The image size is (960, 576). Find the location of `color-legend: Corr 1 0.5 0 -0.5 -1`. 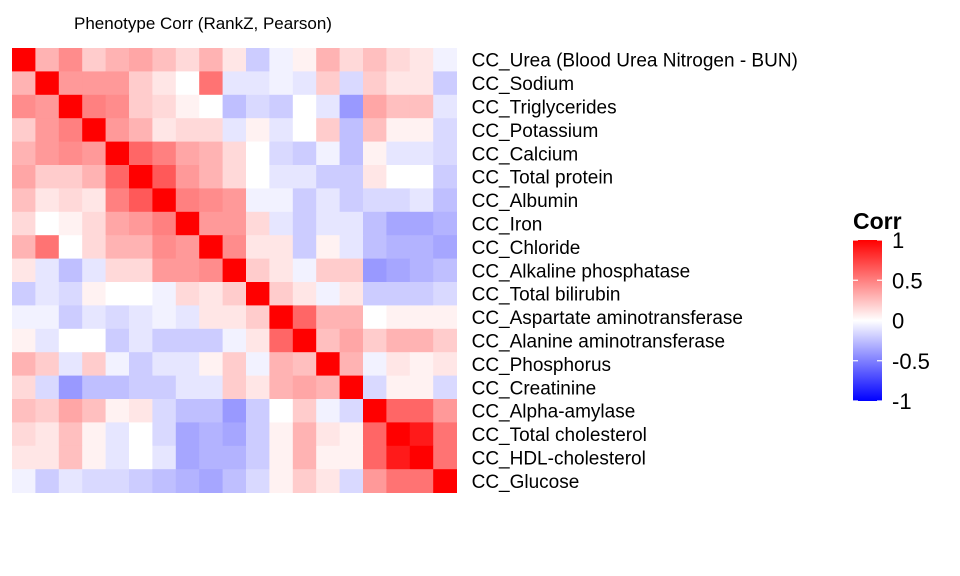

color-legend: Corr 1 0.5 0 -0.5 -1 is located at coordinates (891, 311).